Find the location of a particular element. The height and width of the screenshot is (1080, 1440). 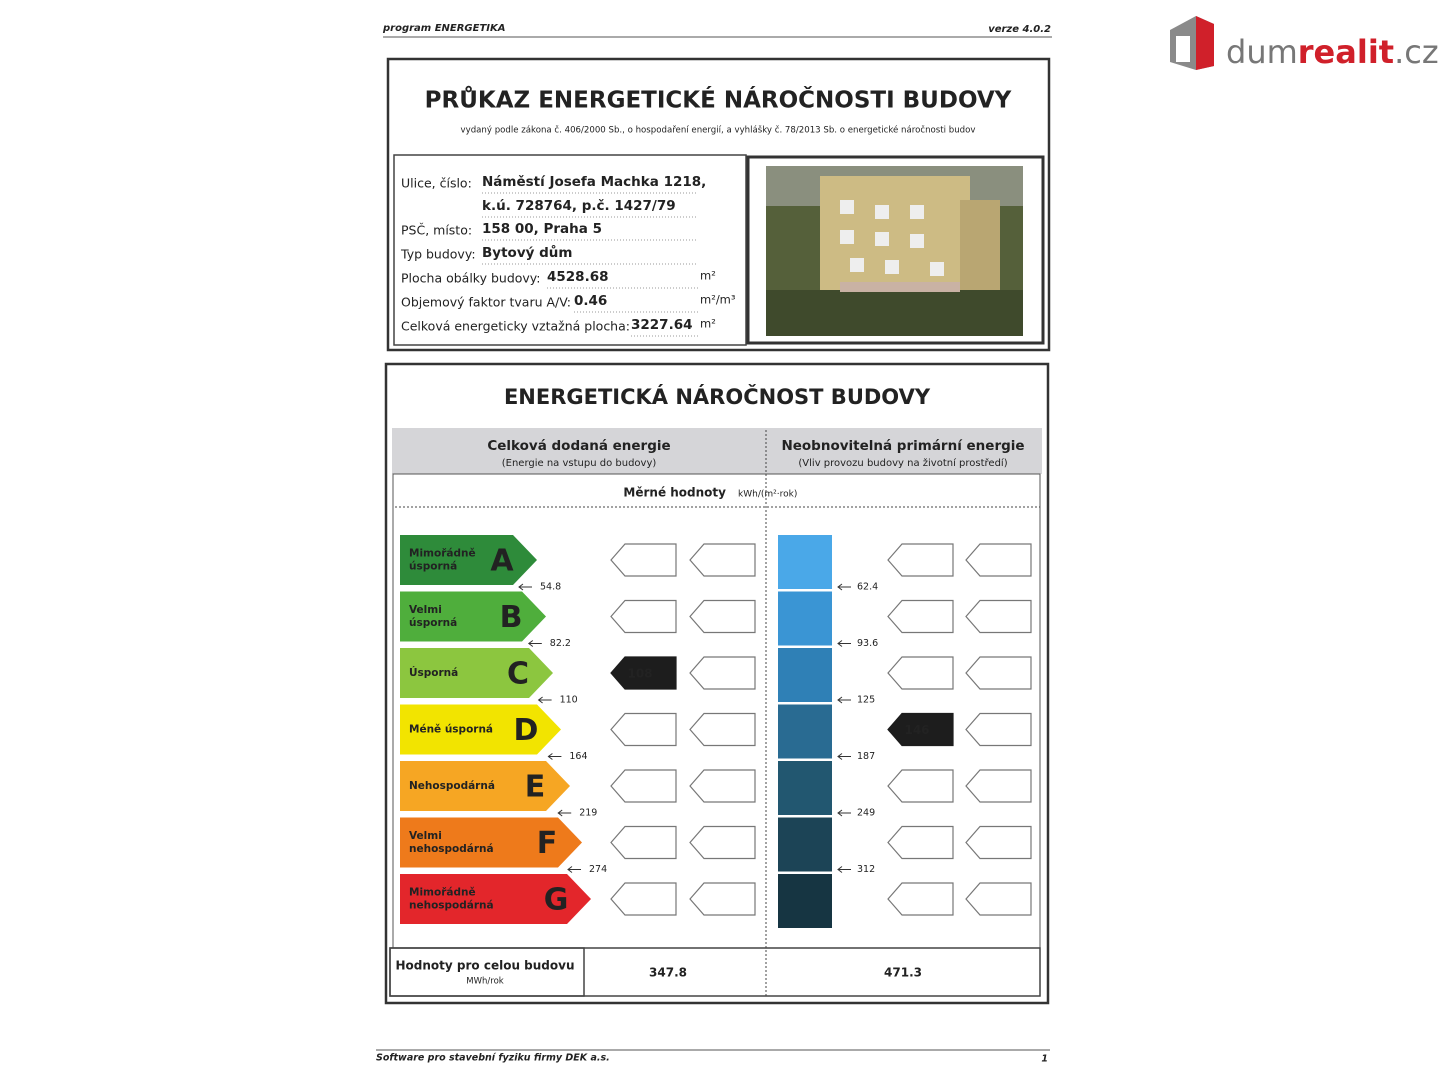

class-letter: C is located at coordinates (518, 674).